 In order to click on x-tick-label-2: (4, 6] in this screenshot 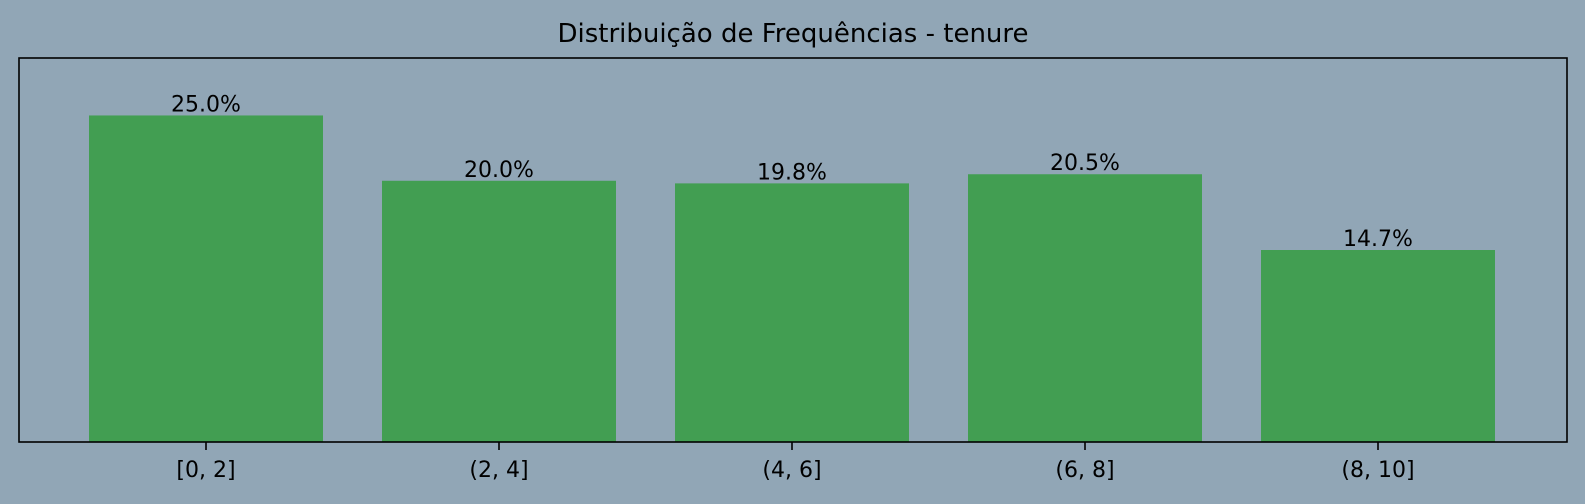, I will do `click(791, 470)`.